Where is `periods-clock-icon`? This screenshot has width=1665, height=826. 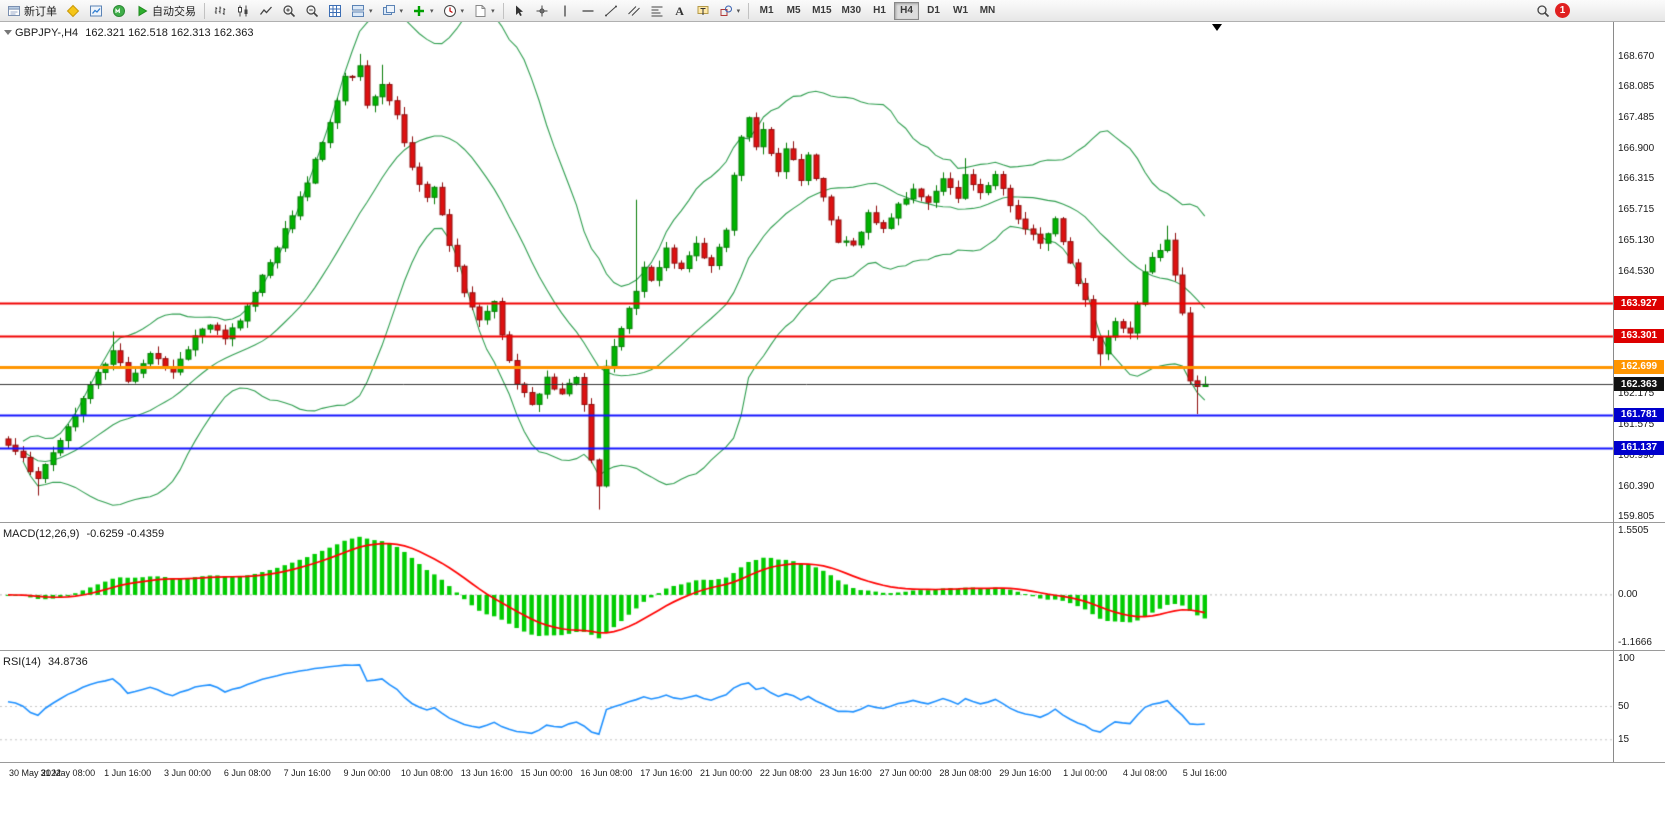
periods-clock-icon is located at coordinates (449, 10).